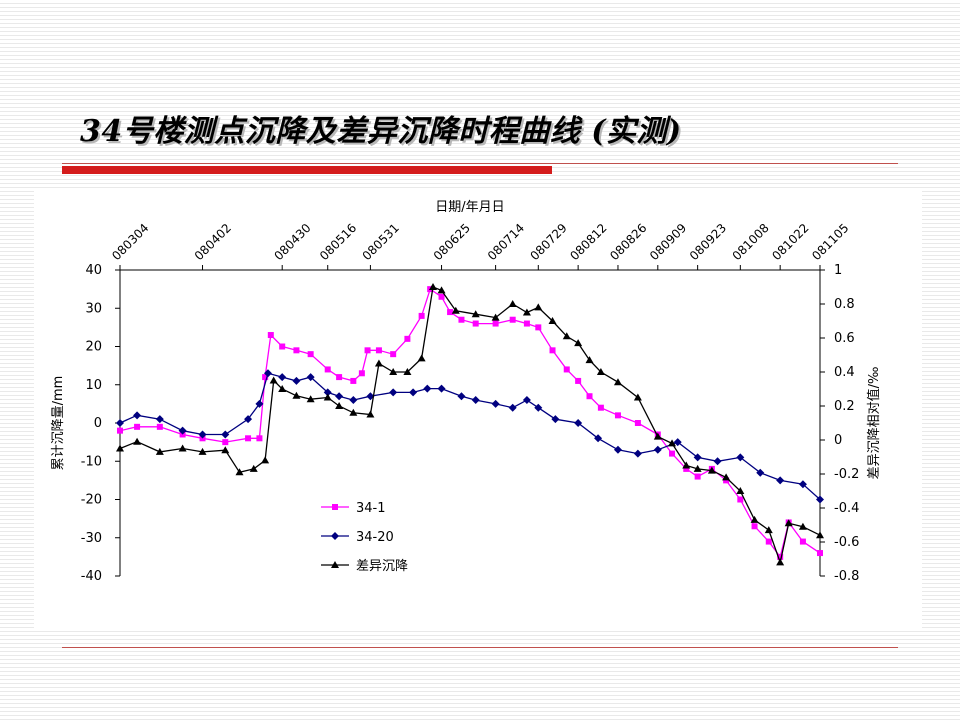 The height and width of the screenshot is (720, 960). Describe the element at coordinates (338, 242) in the screenshot. I see `x-tick-label: 080516` at that location.